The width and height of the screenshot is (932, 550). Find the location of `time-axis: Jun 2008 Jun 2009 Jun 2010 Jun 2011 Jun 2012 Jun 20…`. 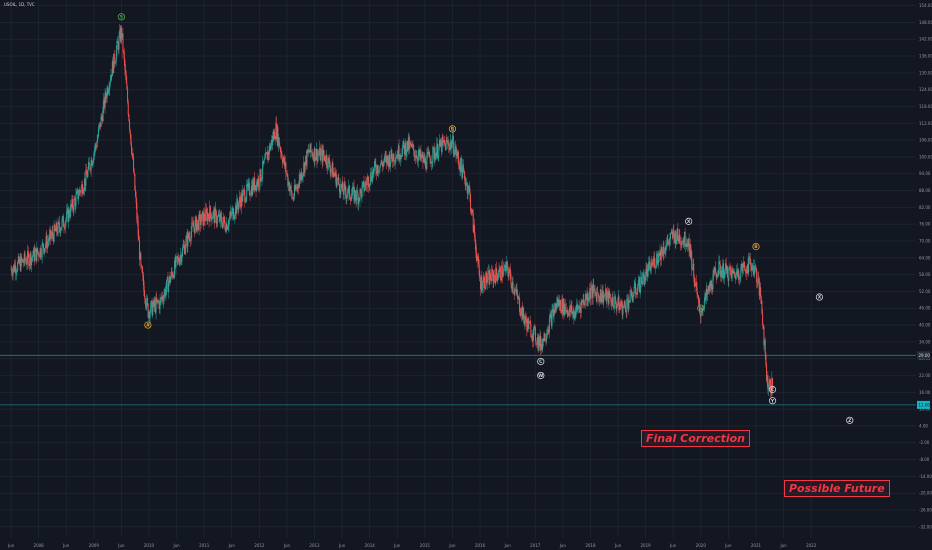

time-axis: Jun 2008 Jun 2009 Jun 2010 Jun 2011 Jun 2012 Jun 20… is located at coordinates (412, 545).